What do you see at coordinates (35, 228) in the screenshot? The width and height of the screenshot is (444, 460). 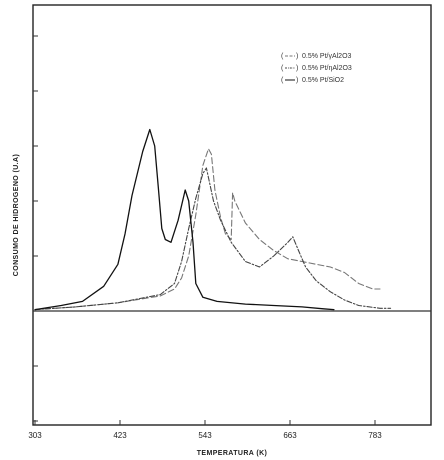 I see `y-axis-ticks` at bounding box center [35, 228].